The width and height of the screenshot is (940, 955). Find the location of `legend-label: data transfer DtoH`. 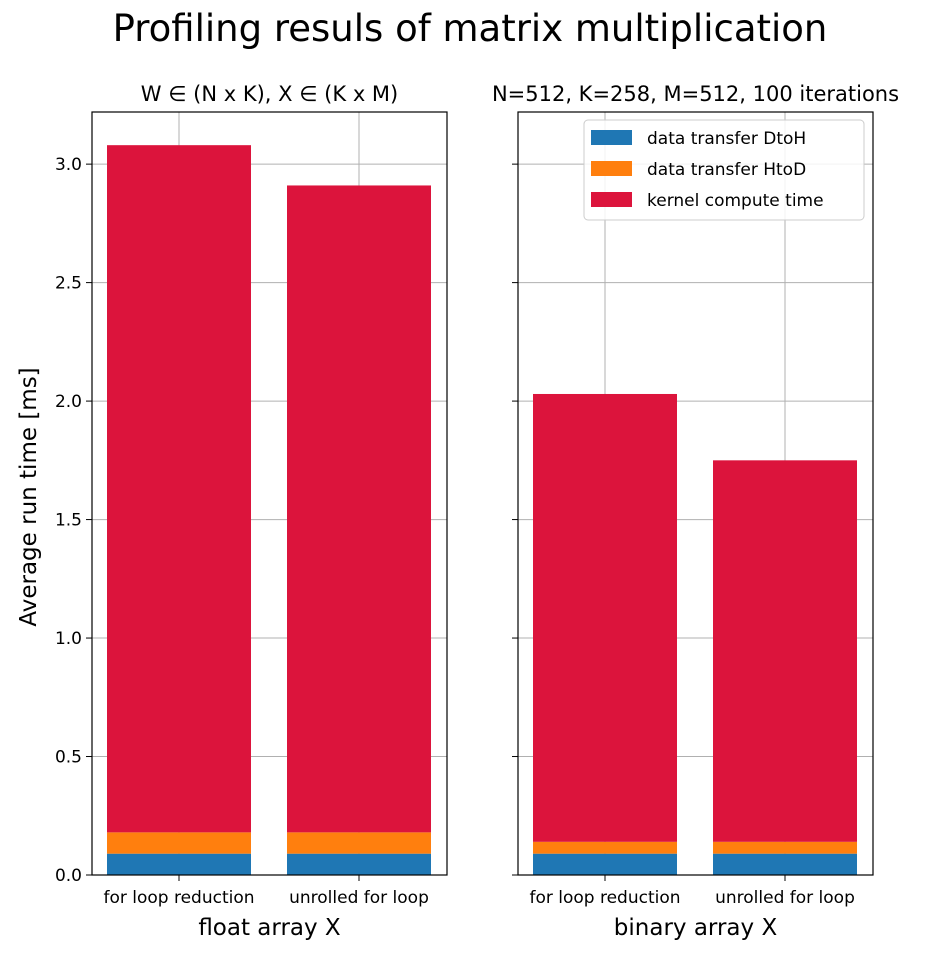

legend-label: data transfer DtoH is located at coordinates (726, 139).